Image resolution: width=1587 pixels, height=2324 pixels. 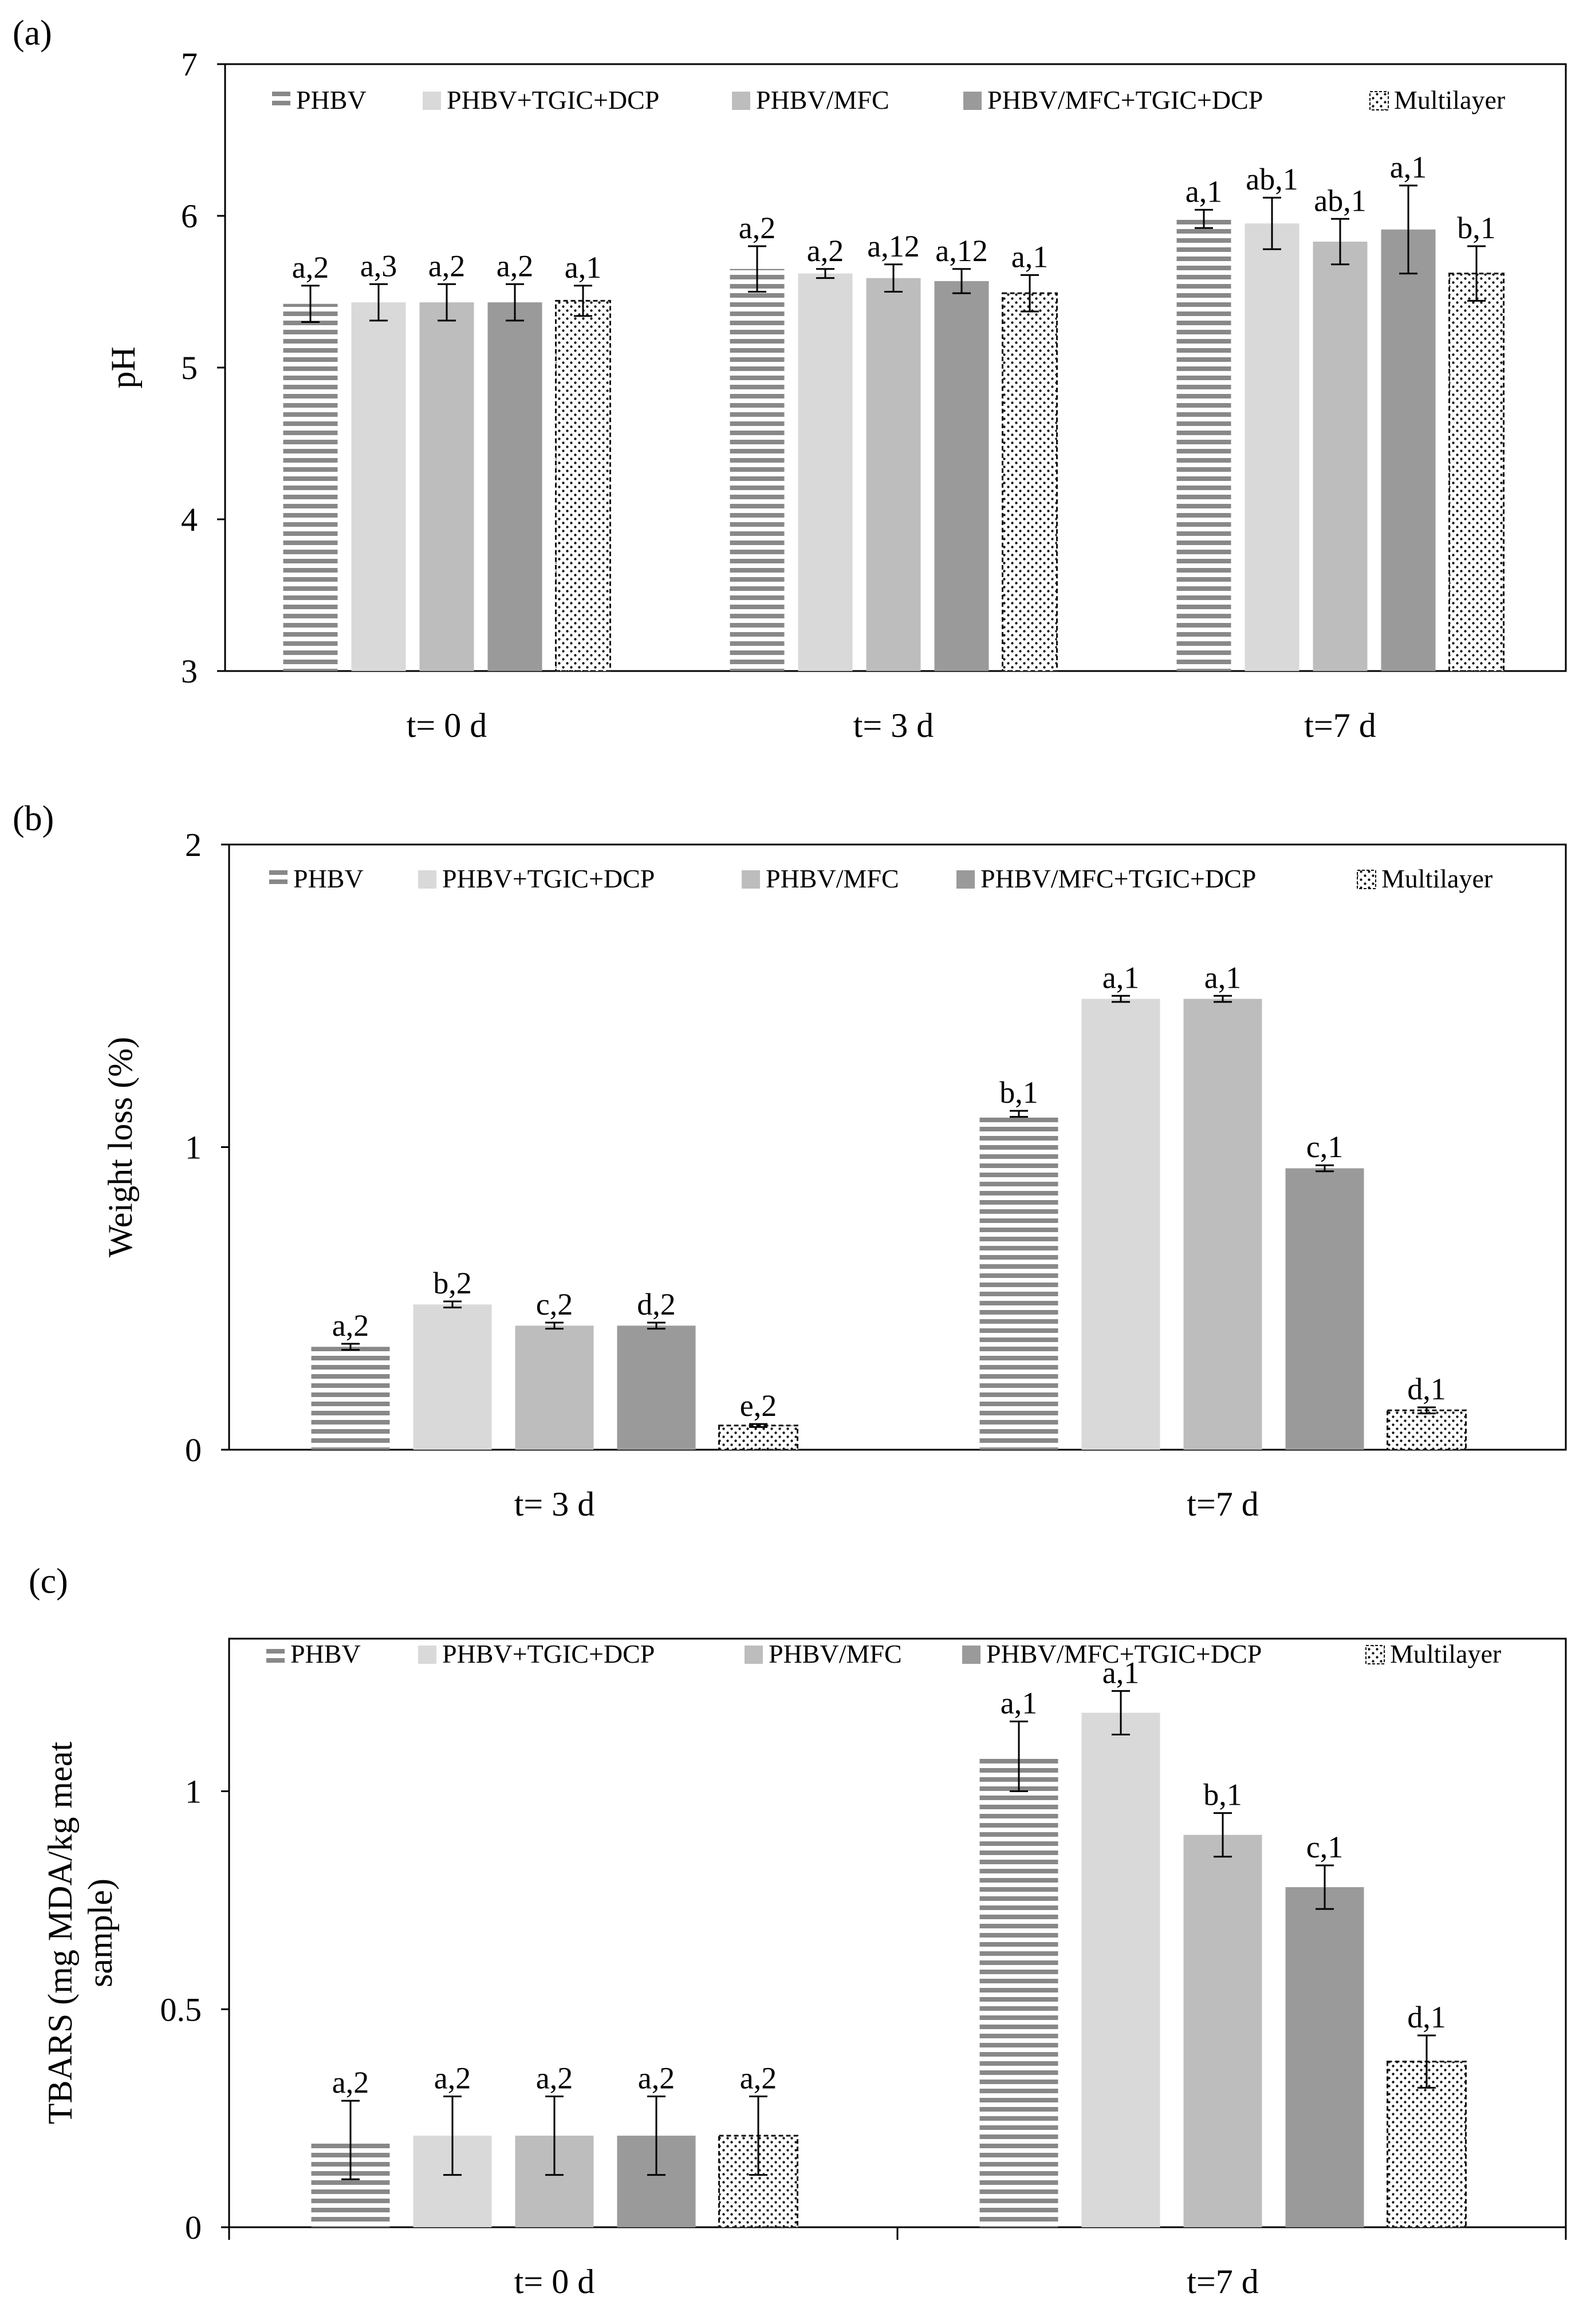 I want to click on data-label: b,2, so click(x=452, y=1283).